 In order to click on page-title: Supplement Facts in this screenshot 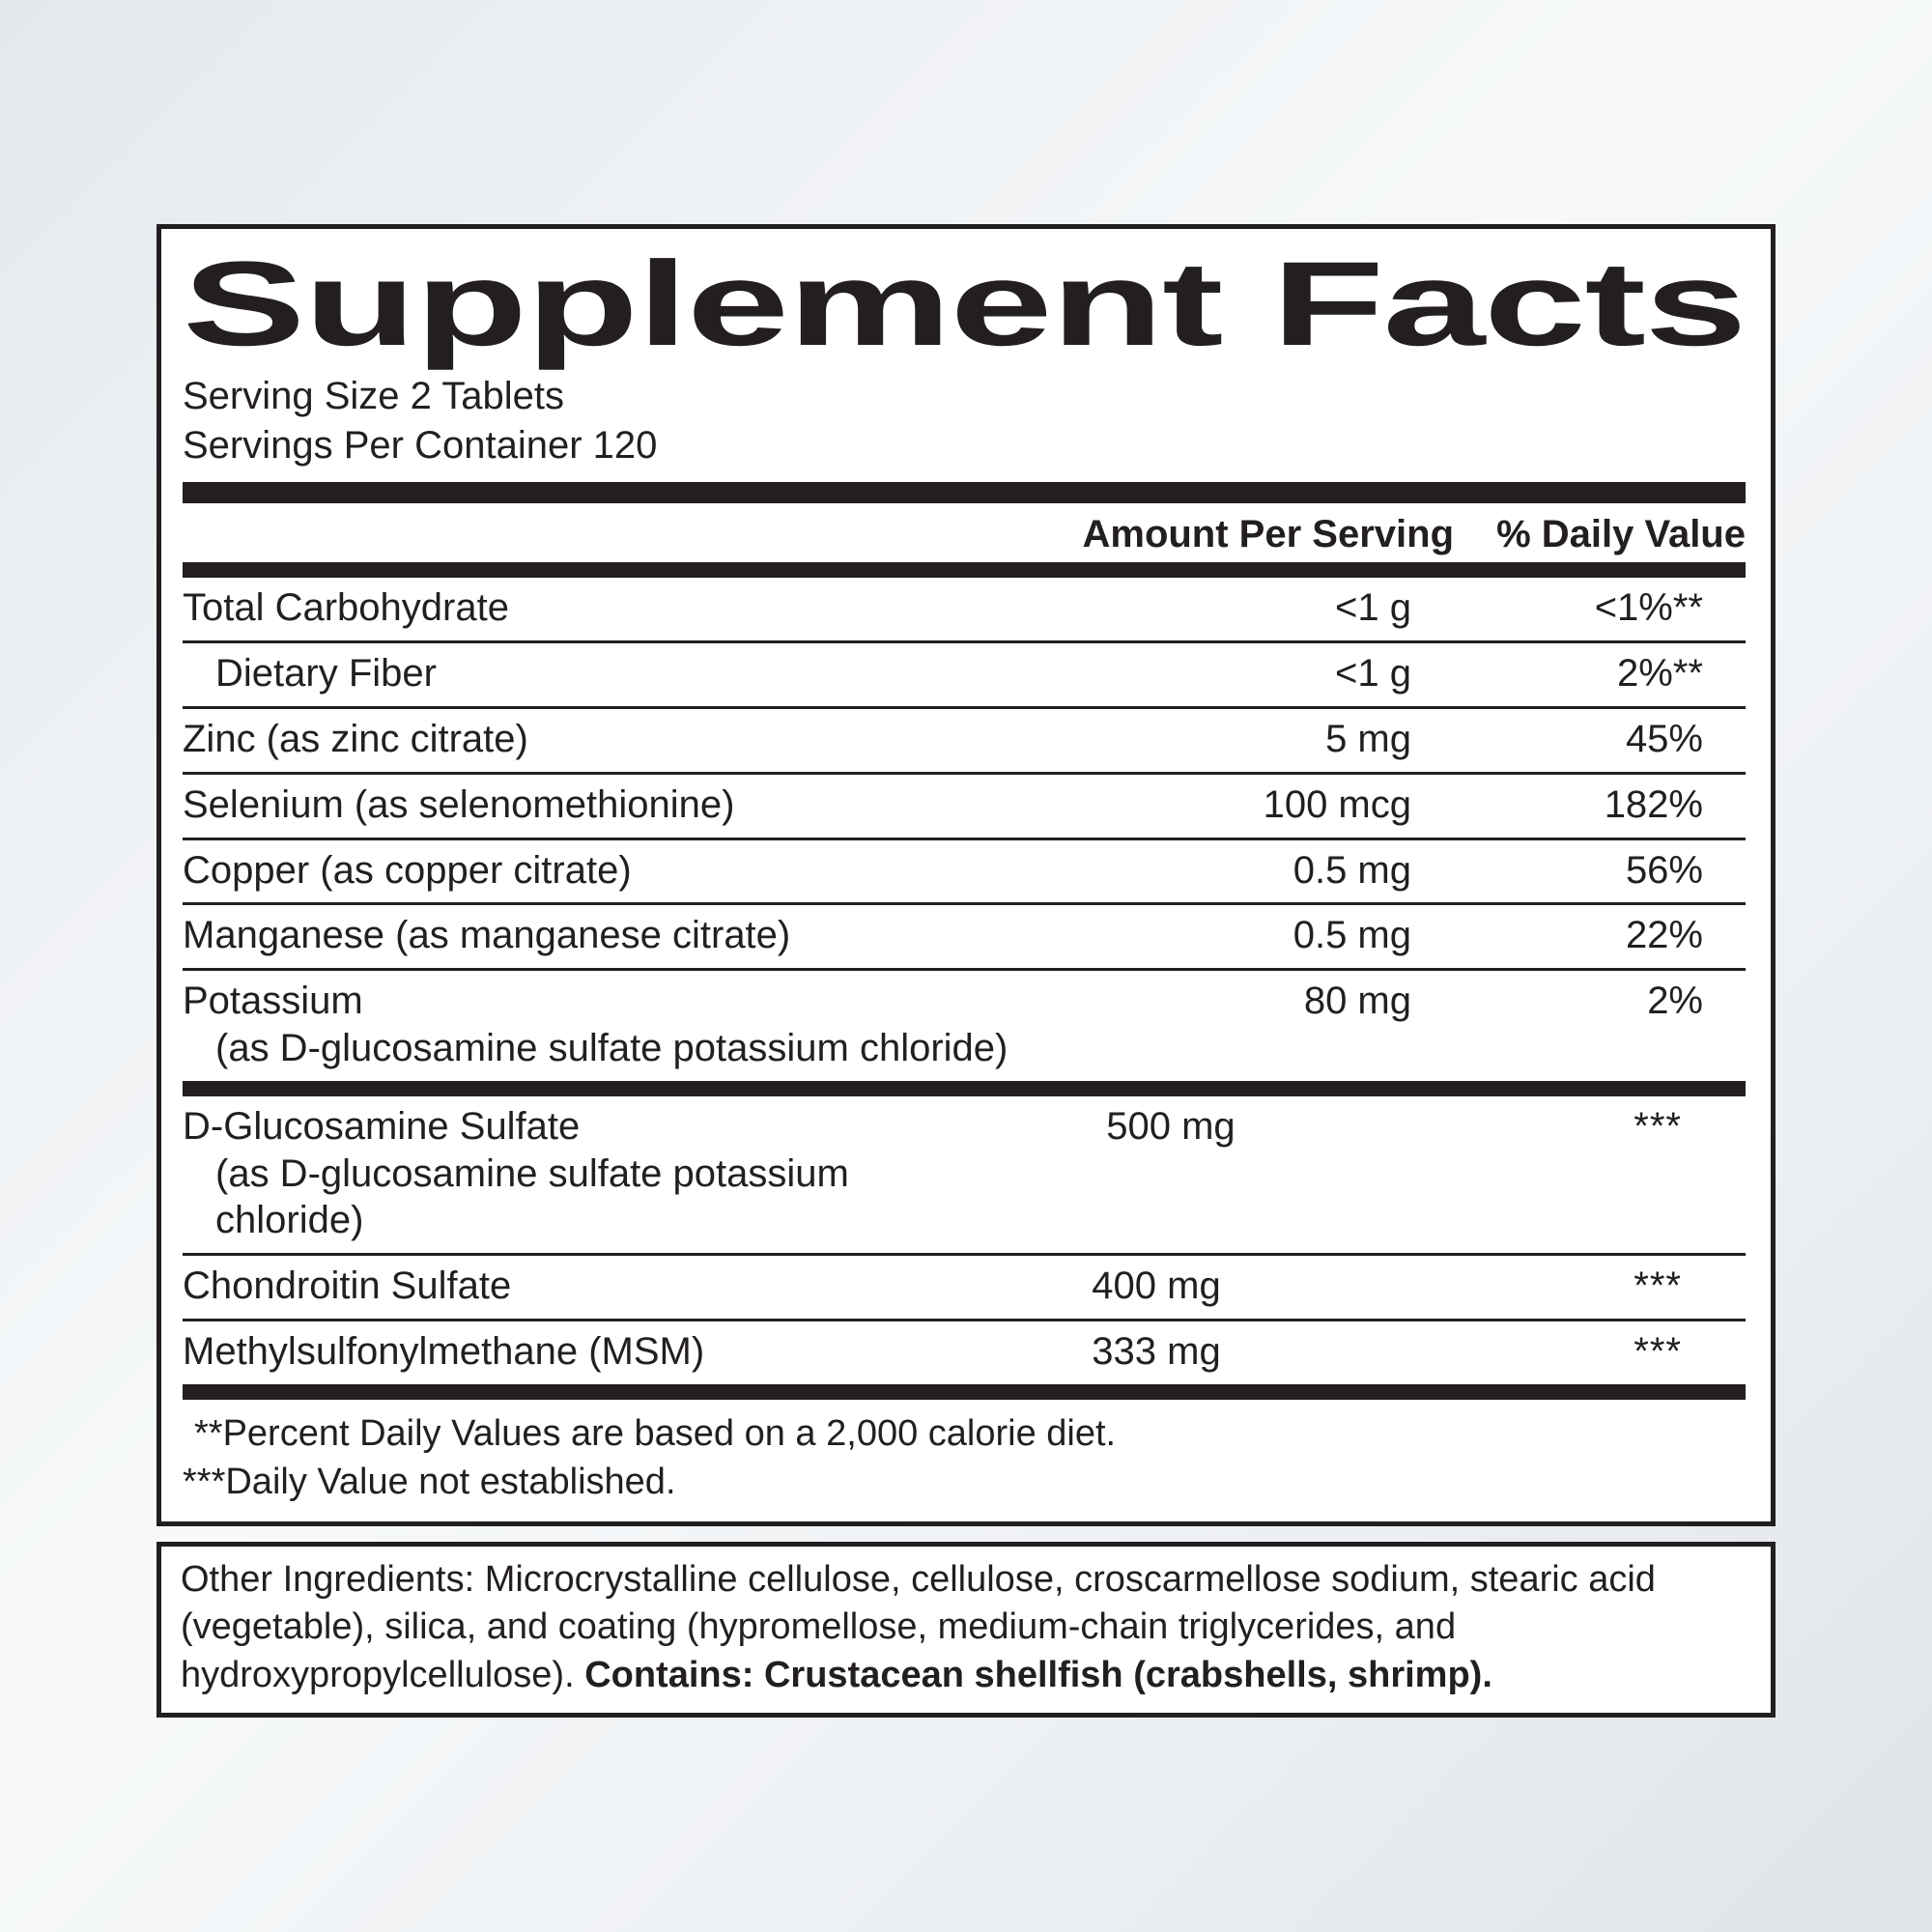, I will do `click(965, 304)`.